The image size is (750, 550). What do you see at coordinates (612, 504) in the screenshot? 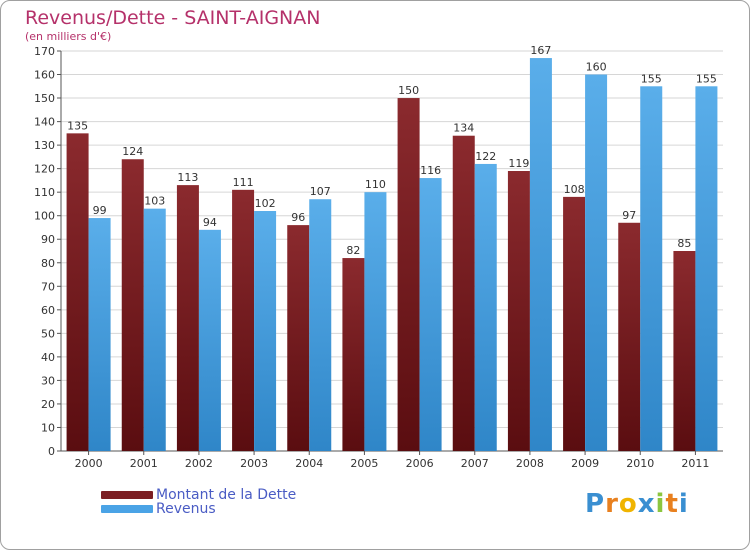
I see `logo-letter: r` at bounding box center [612, 504].